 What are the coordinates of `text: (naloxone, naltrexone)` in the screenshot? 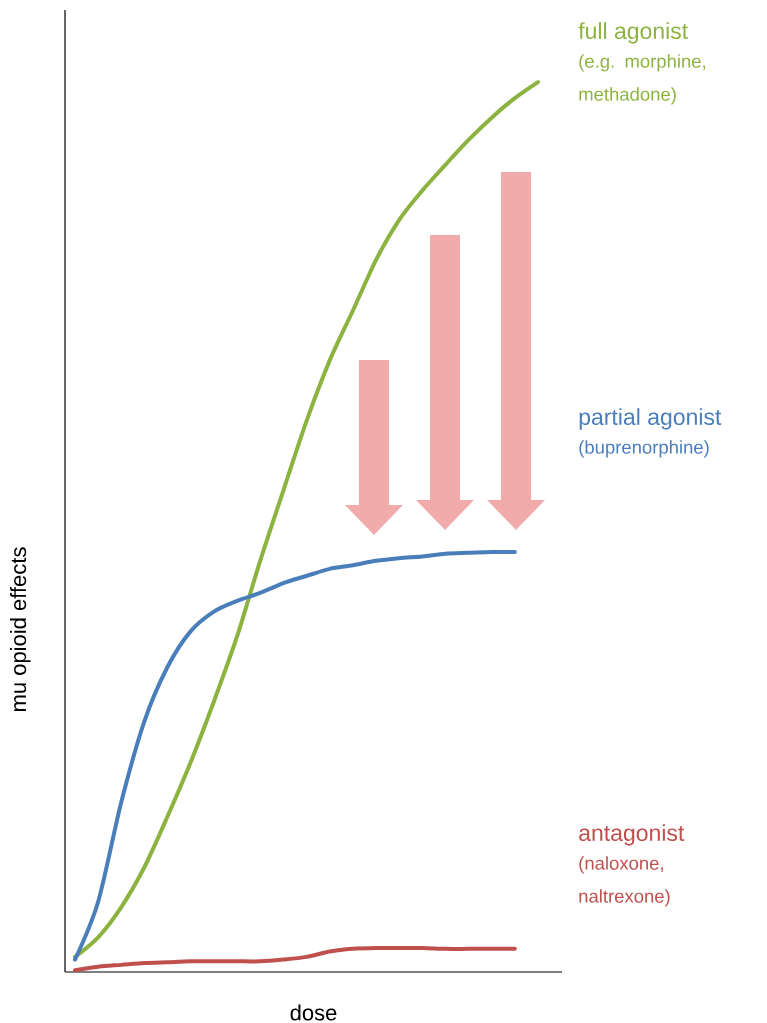 It's located at (624, 881).